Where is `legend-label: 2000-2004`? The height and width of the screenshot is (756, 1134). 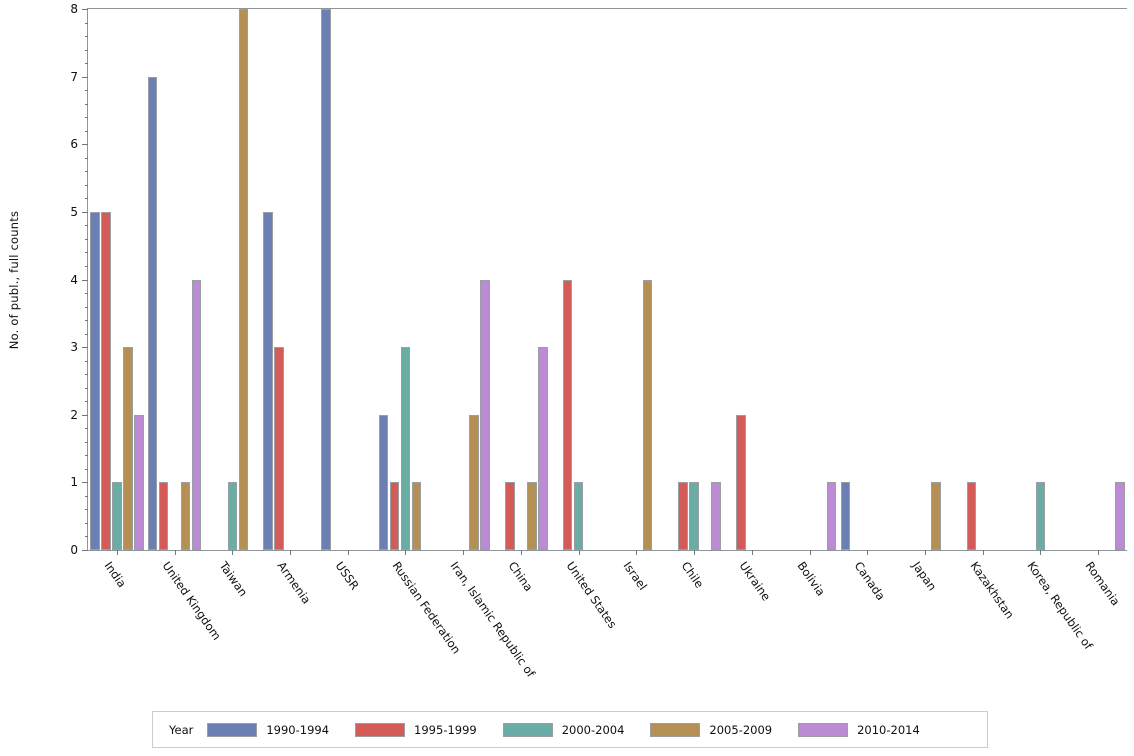
legend-label: 2000-2004 is located at coordinates (593, 729).